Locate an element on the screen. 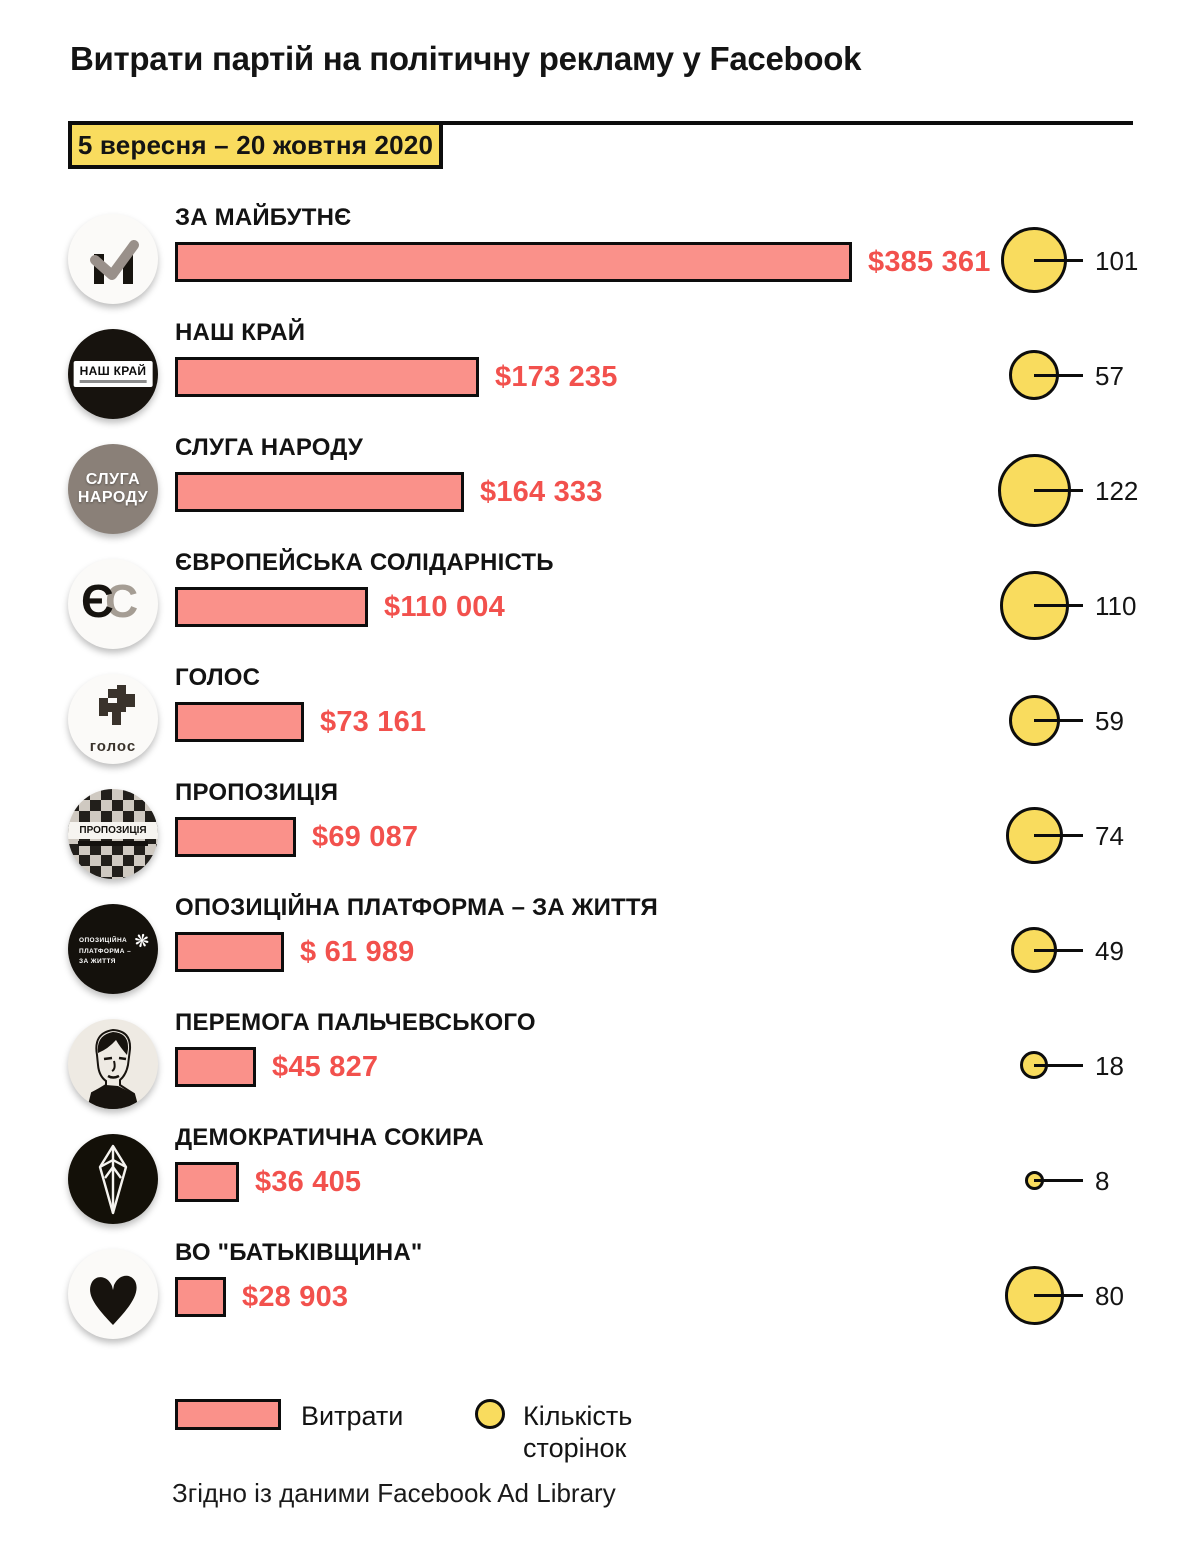  logo-caption-band: ПРОПОЗИЦІЯ is located at coordinates (113, 830).